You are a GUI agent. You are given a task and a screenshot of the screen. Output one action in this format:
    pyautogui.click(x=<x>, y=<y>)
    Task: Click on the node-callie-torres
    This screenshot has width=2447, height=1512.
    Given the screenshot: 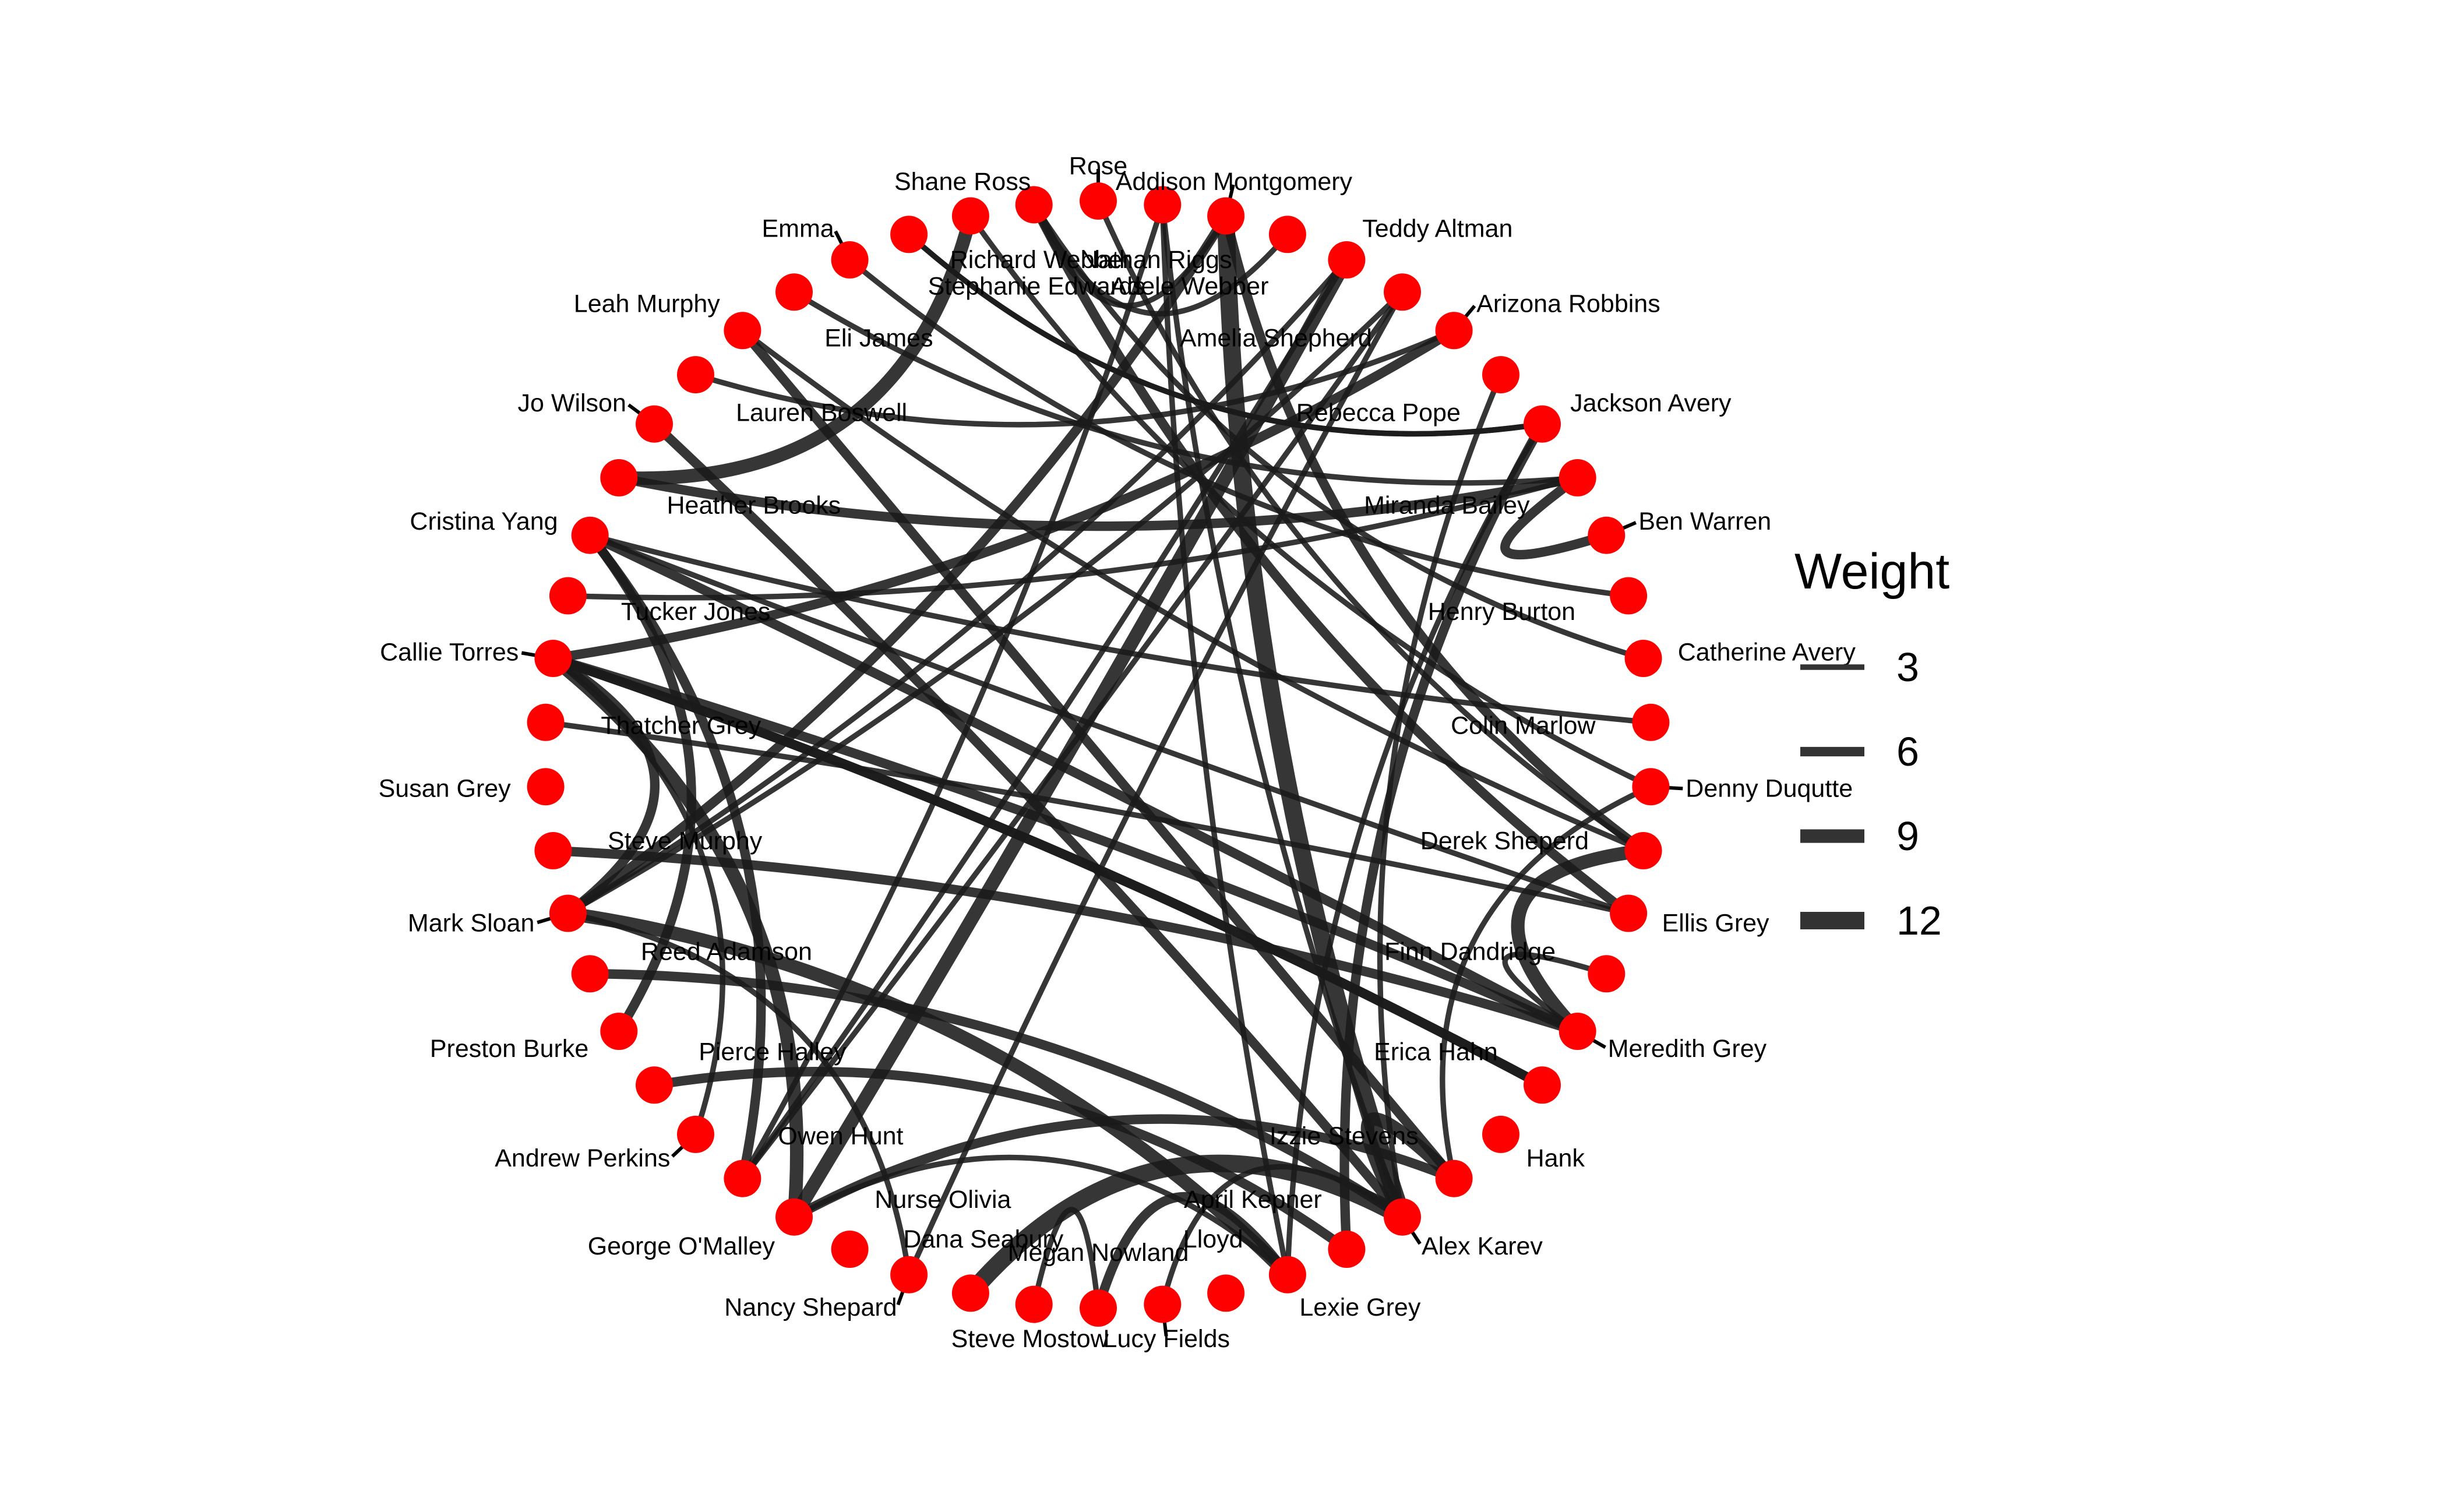 What is the action you would take?
    pyautogui.click(x=553, y=658)
    